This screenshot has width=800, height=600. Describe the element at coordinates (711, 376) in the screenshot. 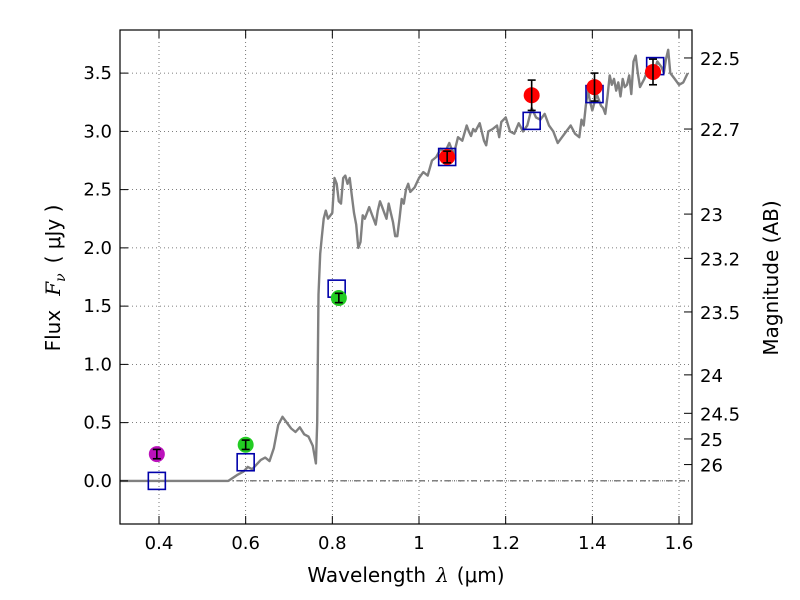

I see `y2-tick-label: 24` at that location.